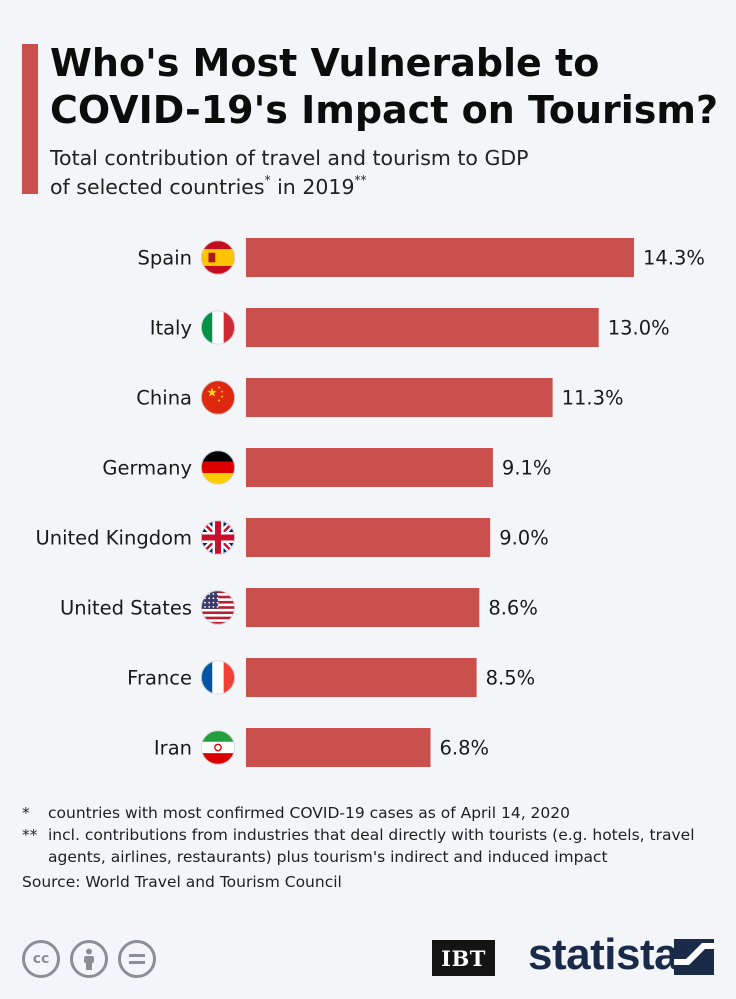 Image resolution: width=736 pixels, height=999 pixels. I want to click on bar-row: France 8.5%, so click(331, 677).